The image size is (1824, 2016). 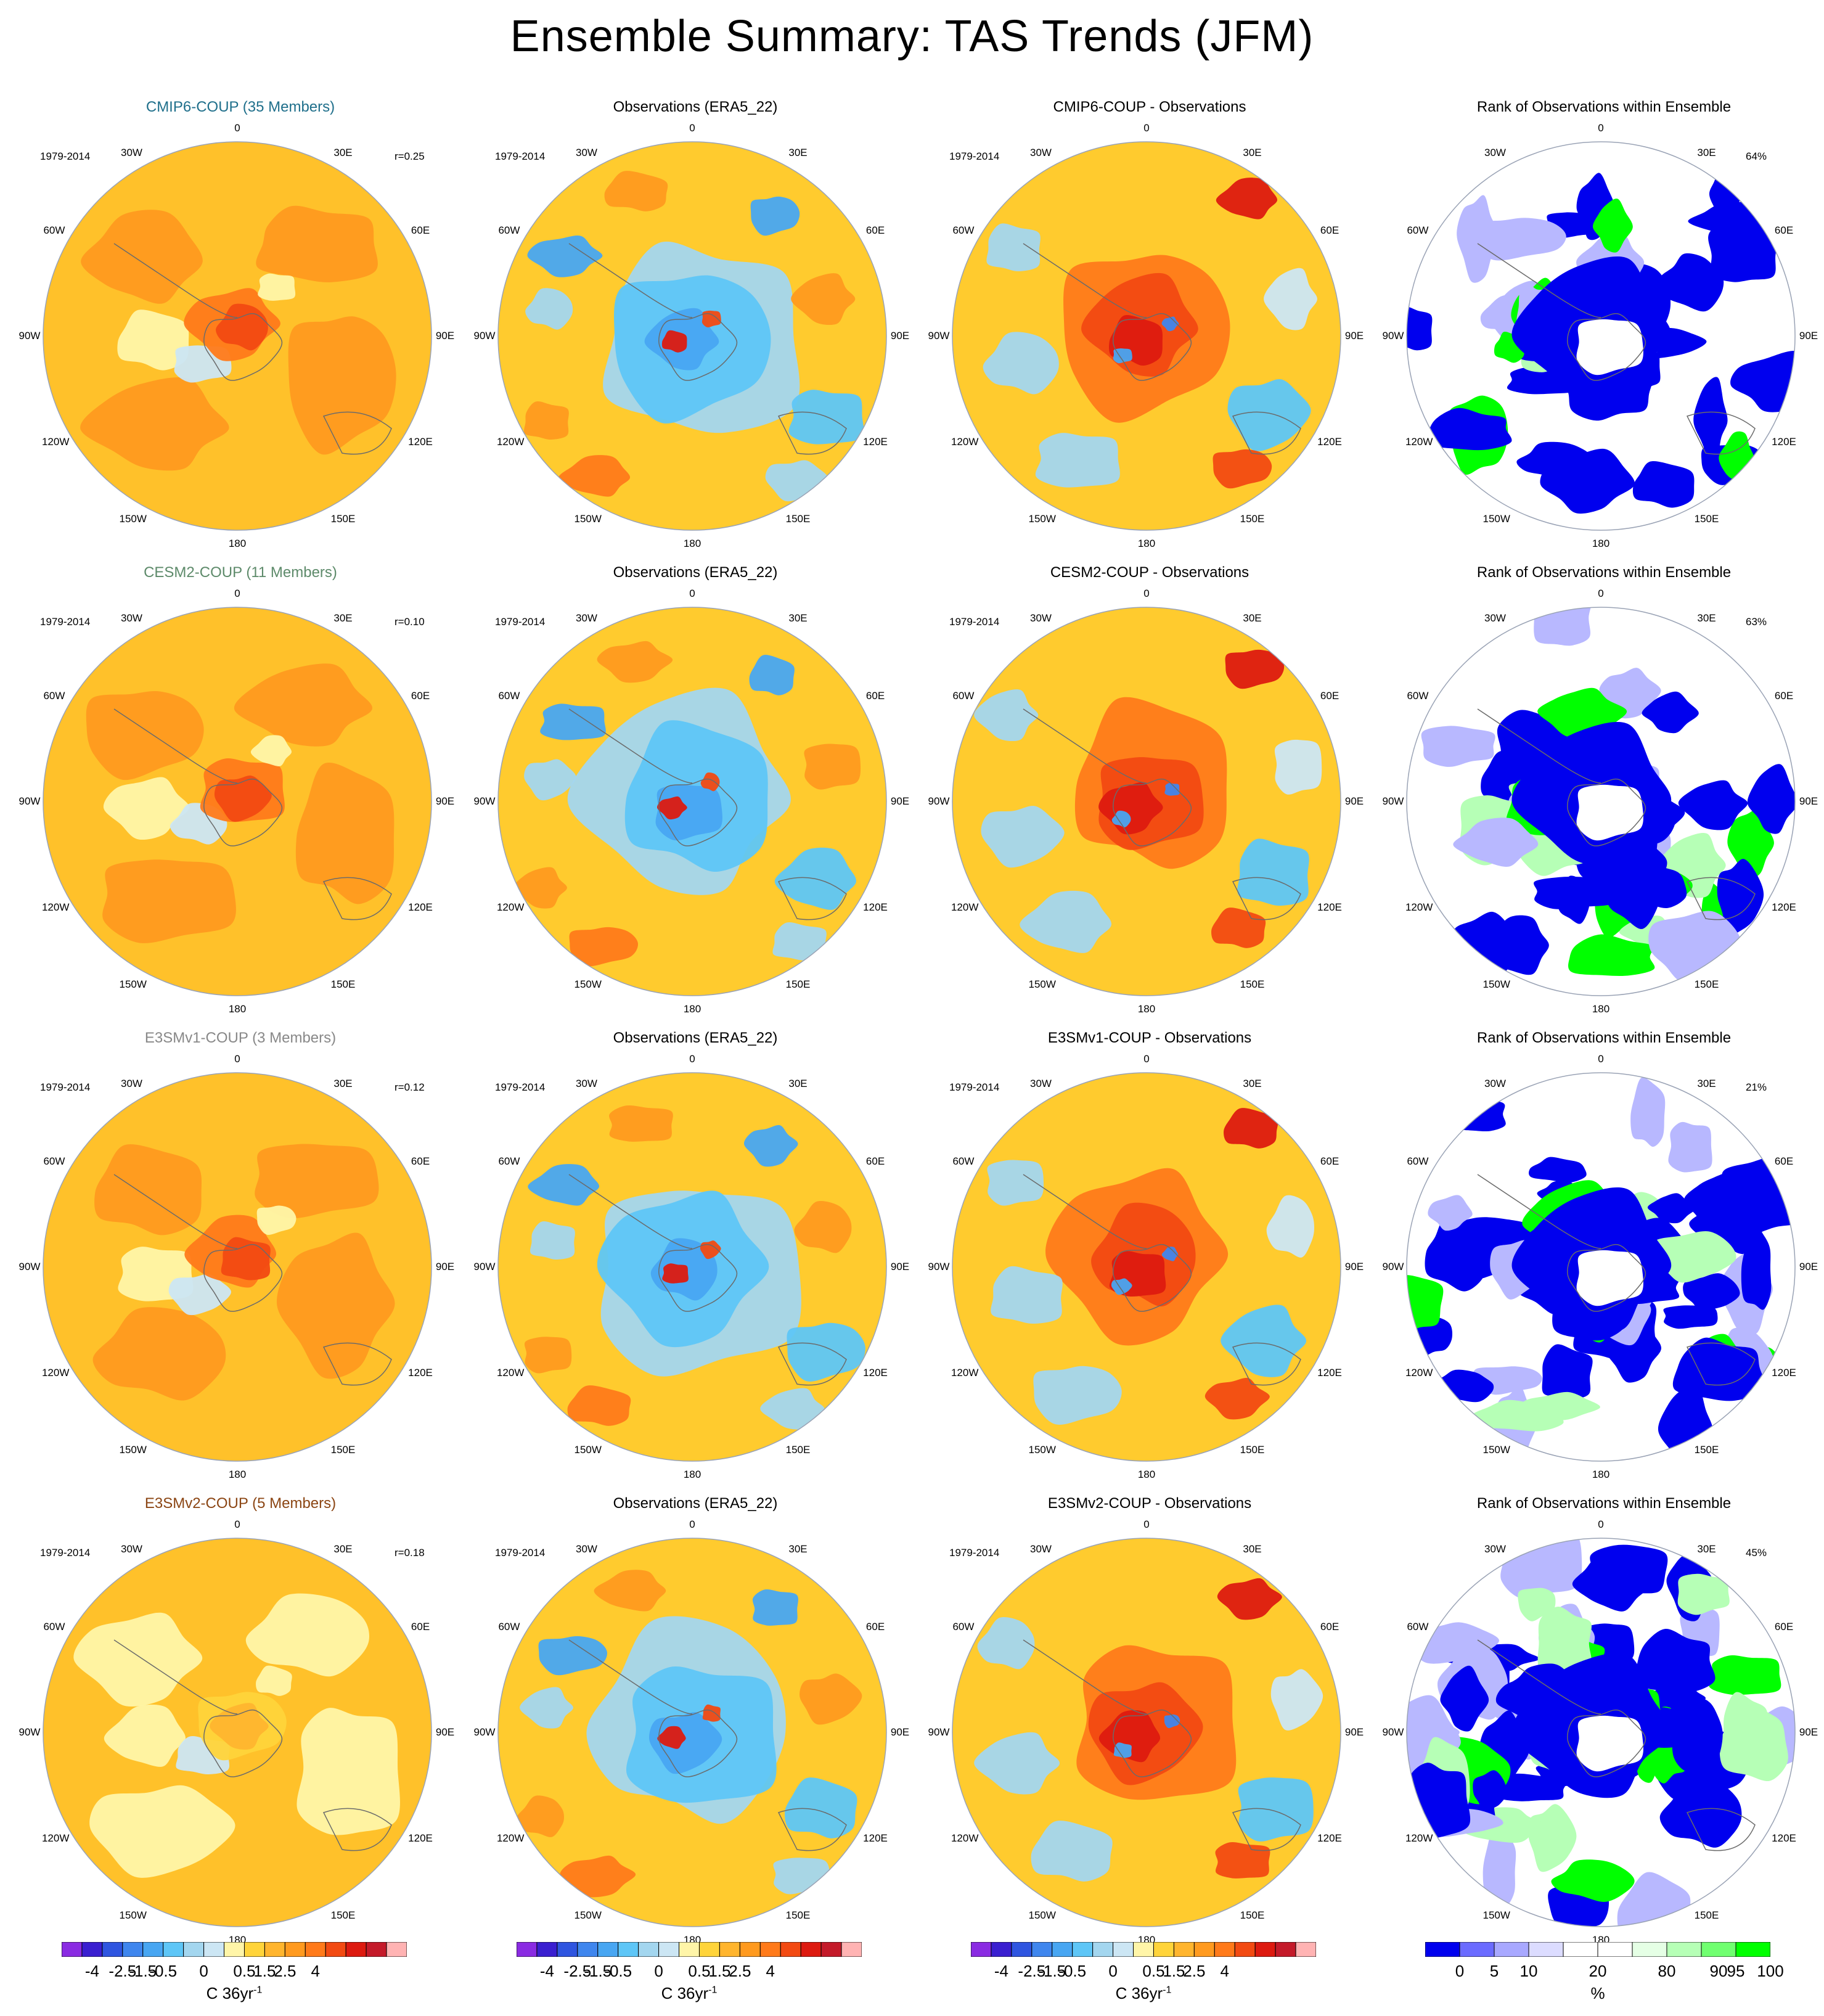 I want to click on longitude-label: 120E, so click(x=420, y=907).